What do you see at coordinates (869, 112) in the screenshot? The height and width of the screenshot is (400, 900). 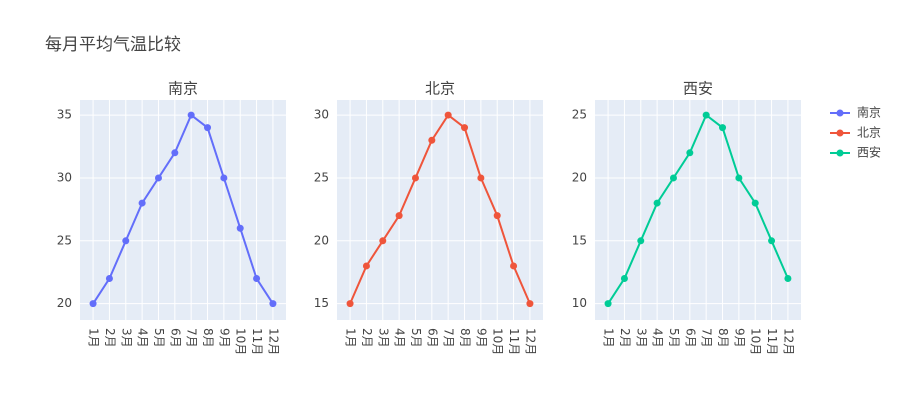 I see `legend-label: 南京` at bounding box center [869, 112].